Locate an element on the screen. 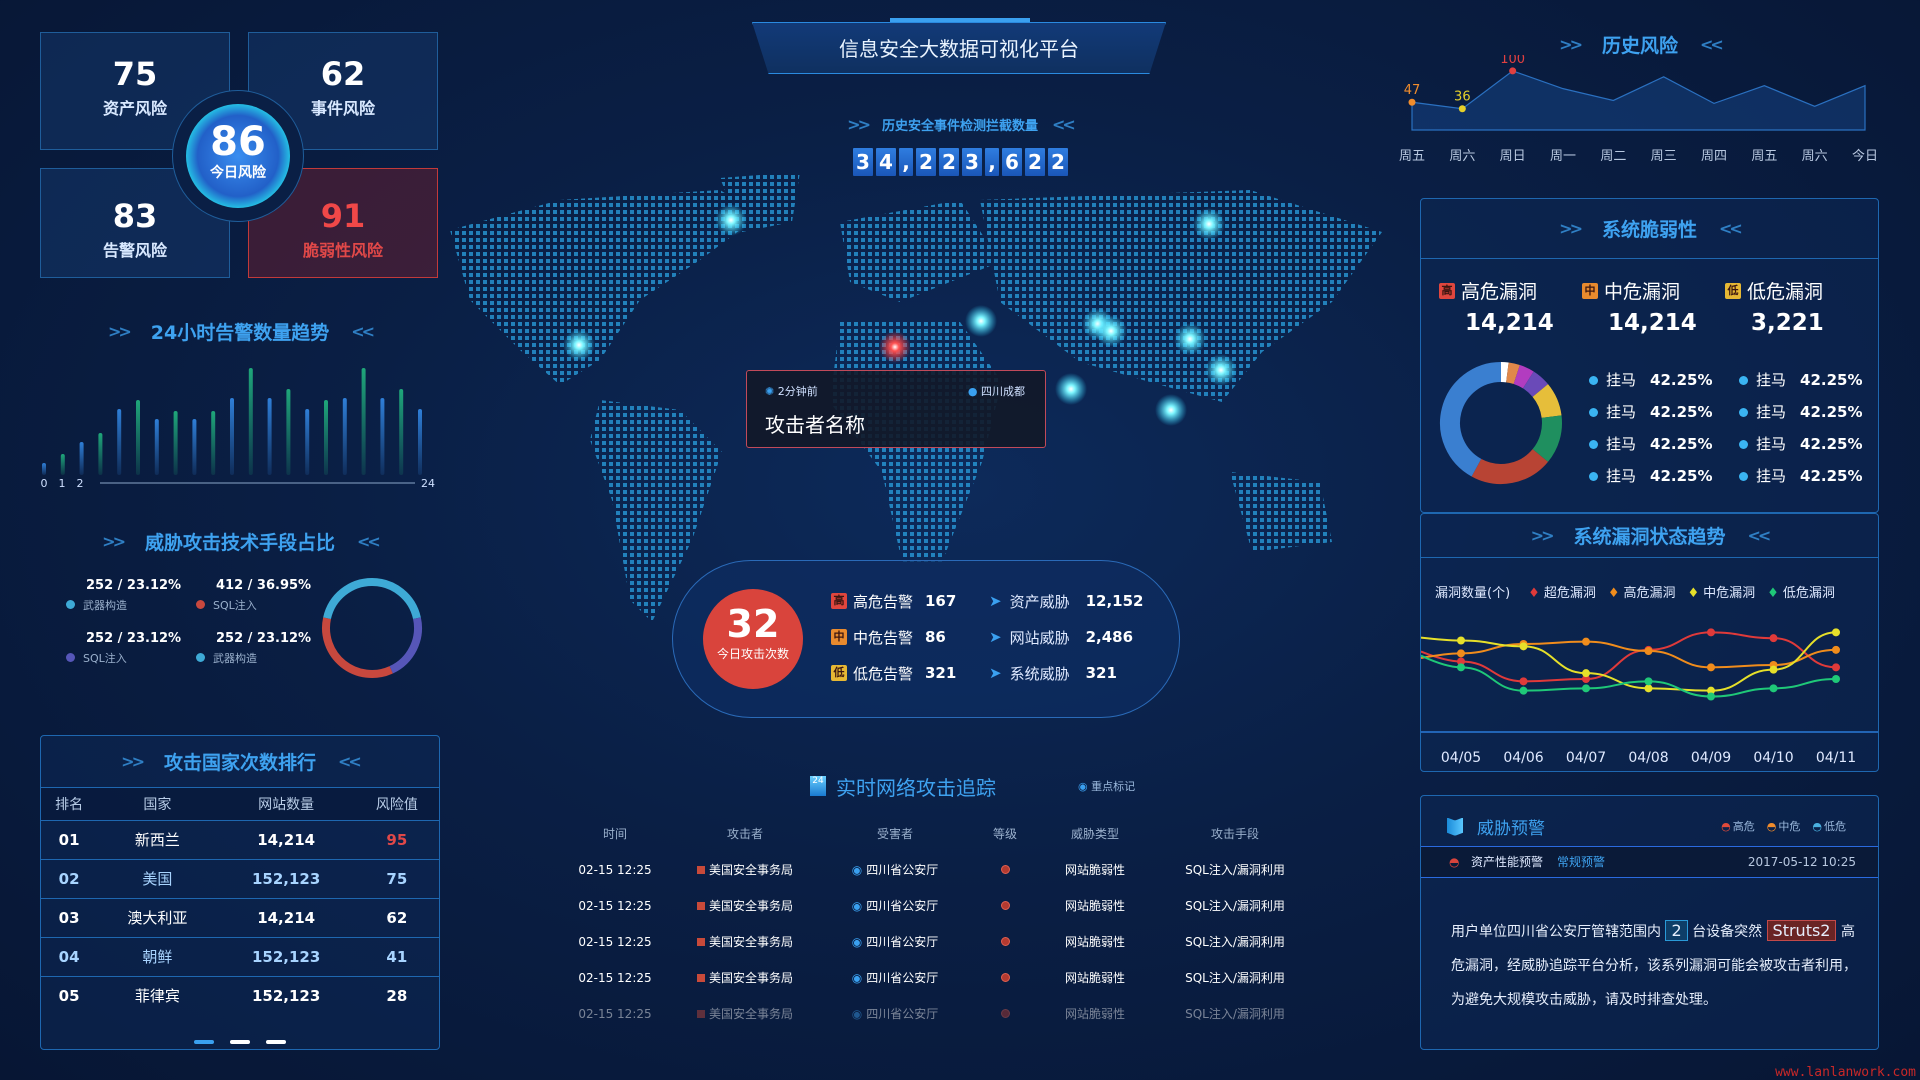 The image size is (1920, 1080). tracking-cell: ◉ 四川省公安厅 is located at coordinates (895, 978).